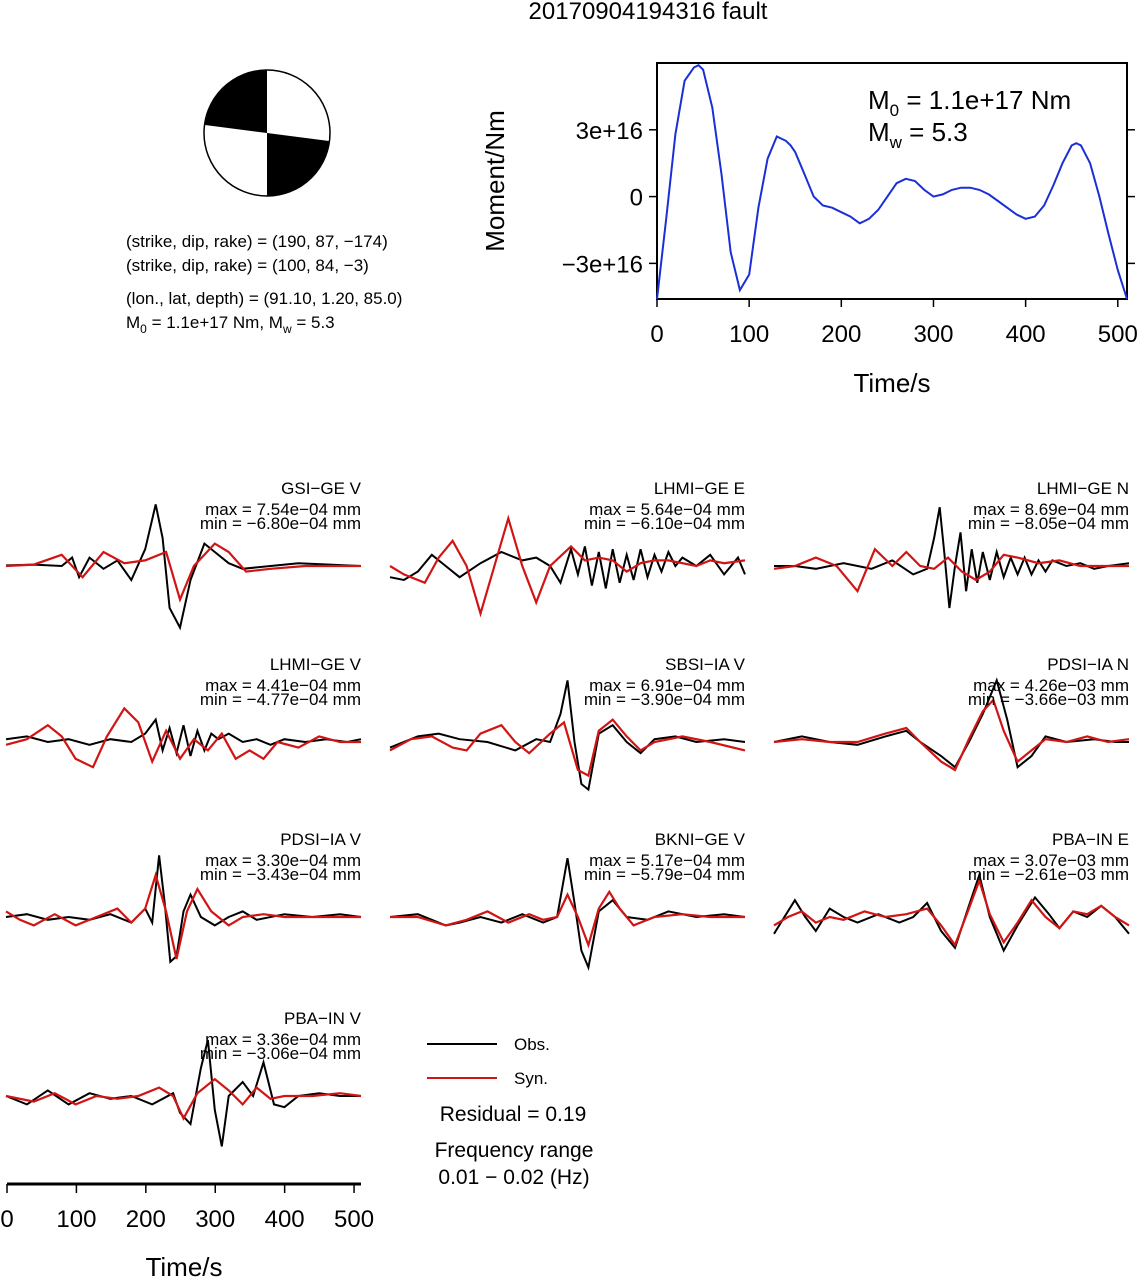  I want to click on station-max: max = 4.26e−03 mm, so click(1051, 685).